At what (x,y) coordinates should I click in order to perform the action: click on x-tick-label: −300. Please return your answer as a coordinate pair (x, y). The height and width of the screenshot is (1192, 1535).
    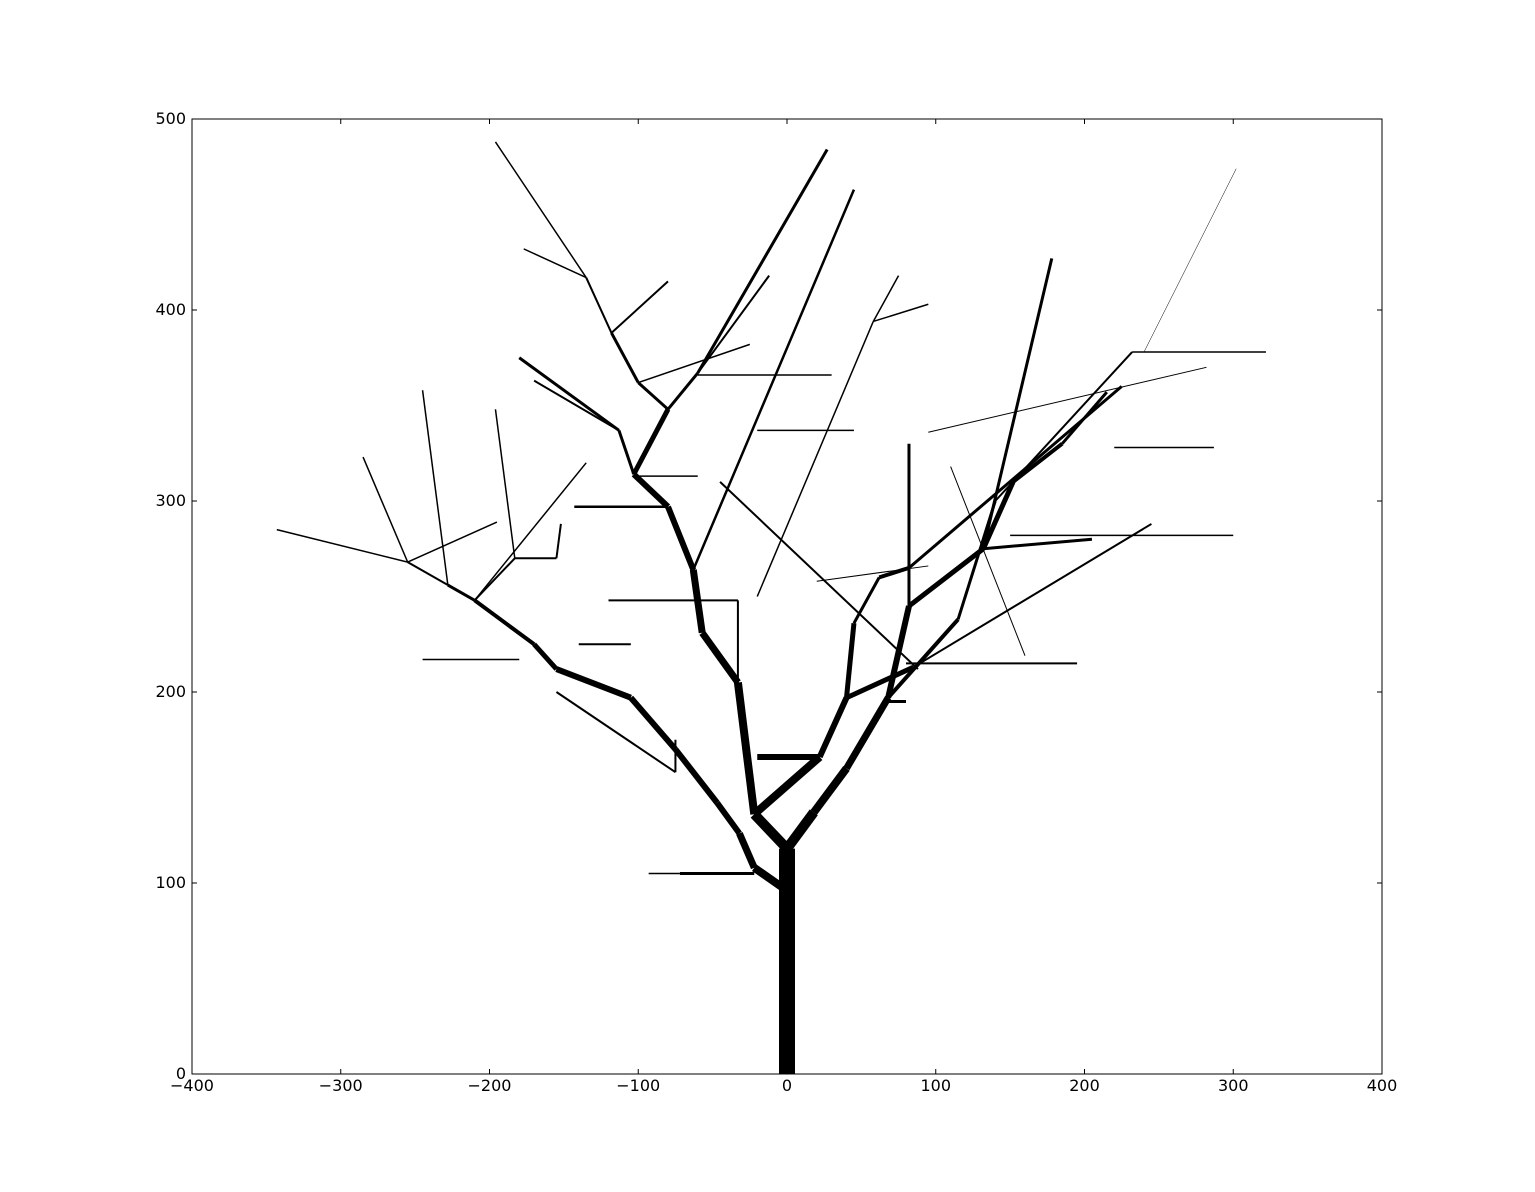
    Looking at the image, I should click on (341, 1085).